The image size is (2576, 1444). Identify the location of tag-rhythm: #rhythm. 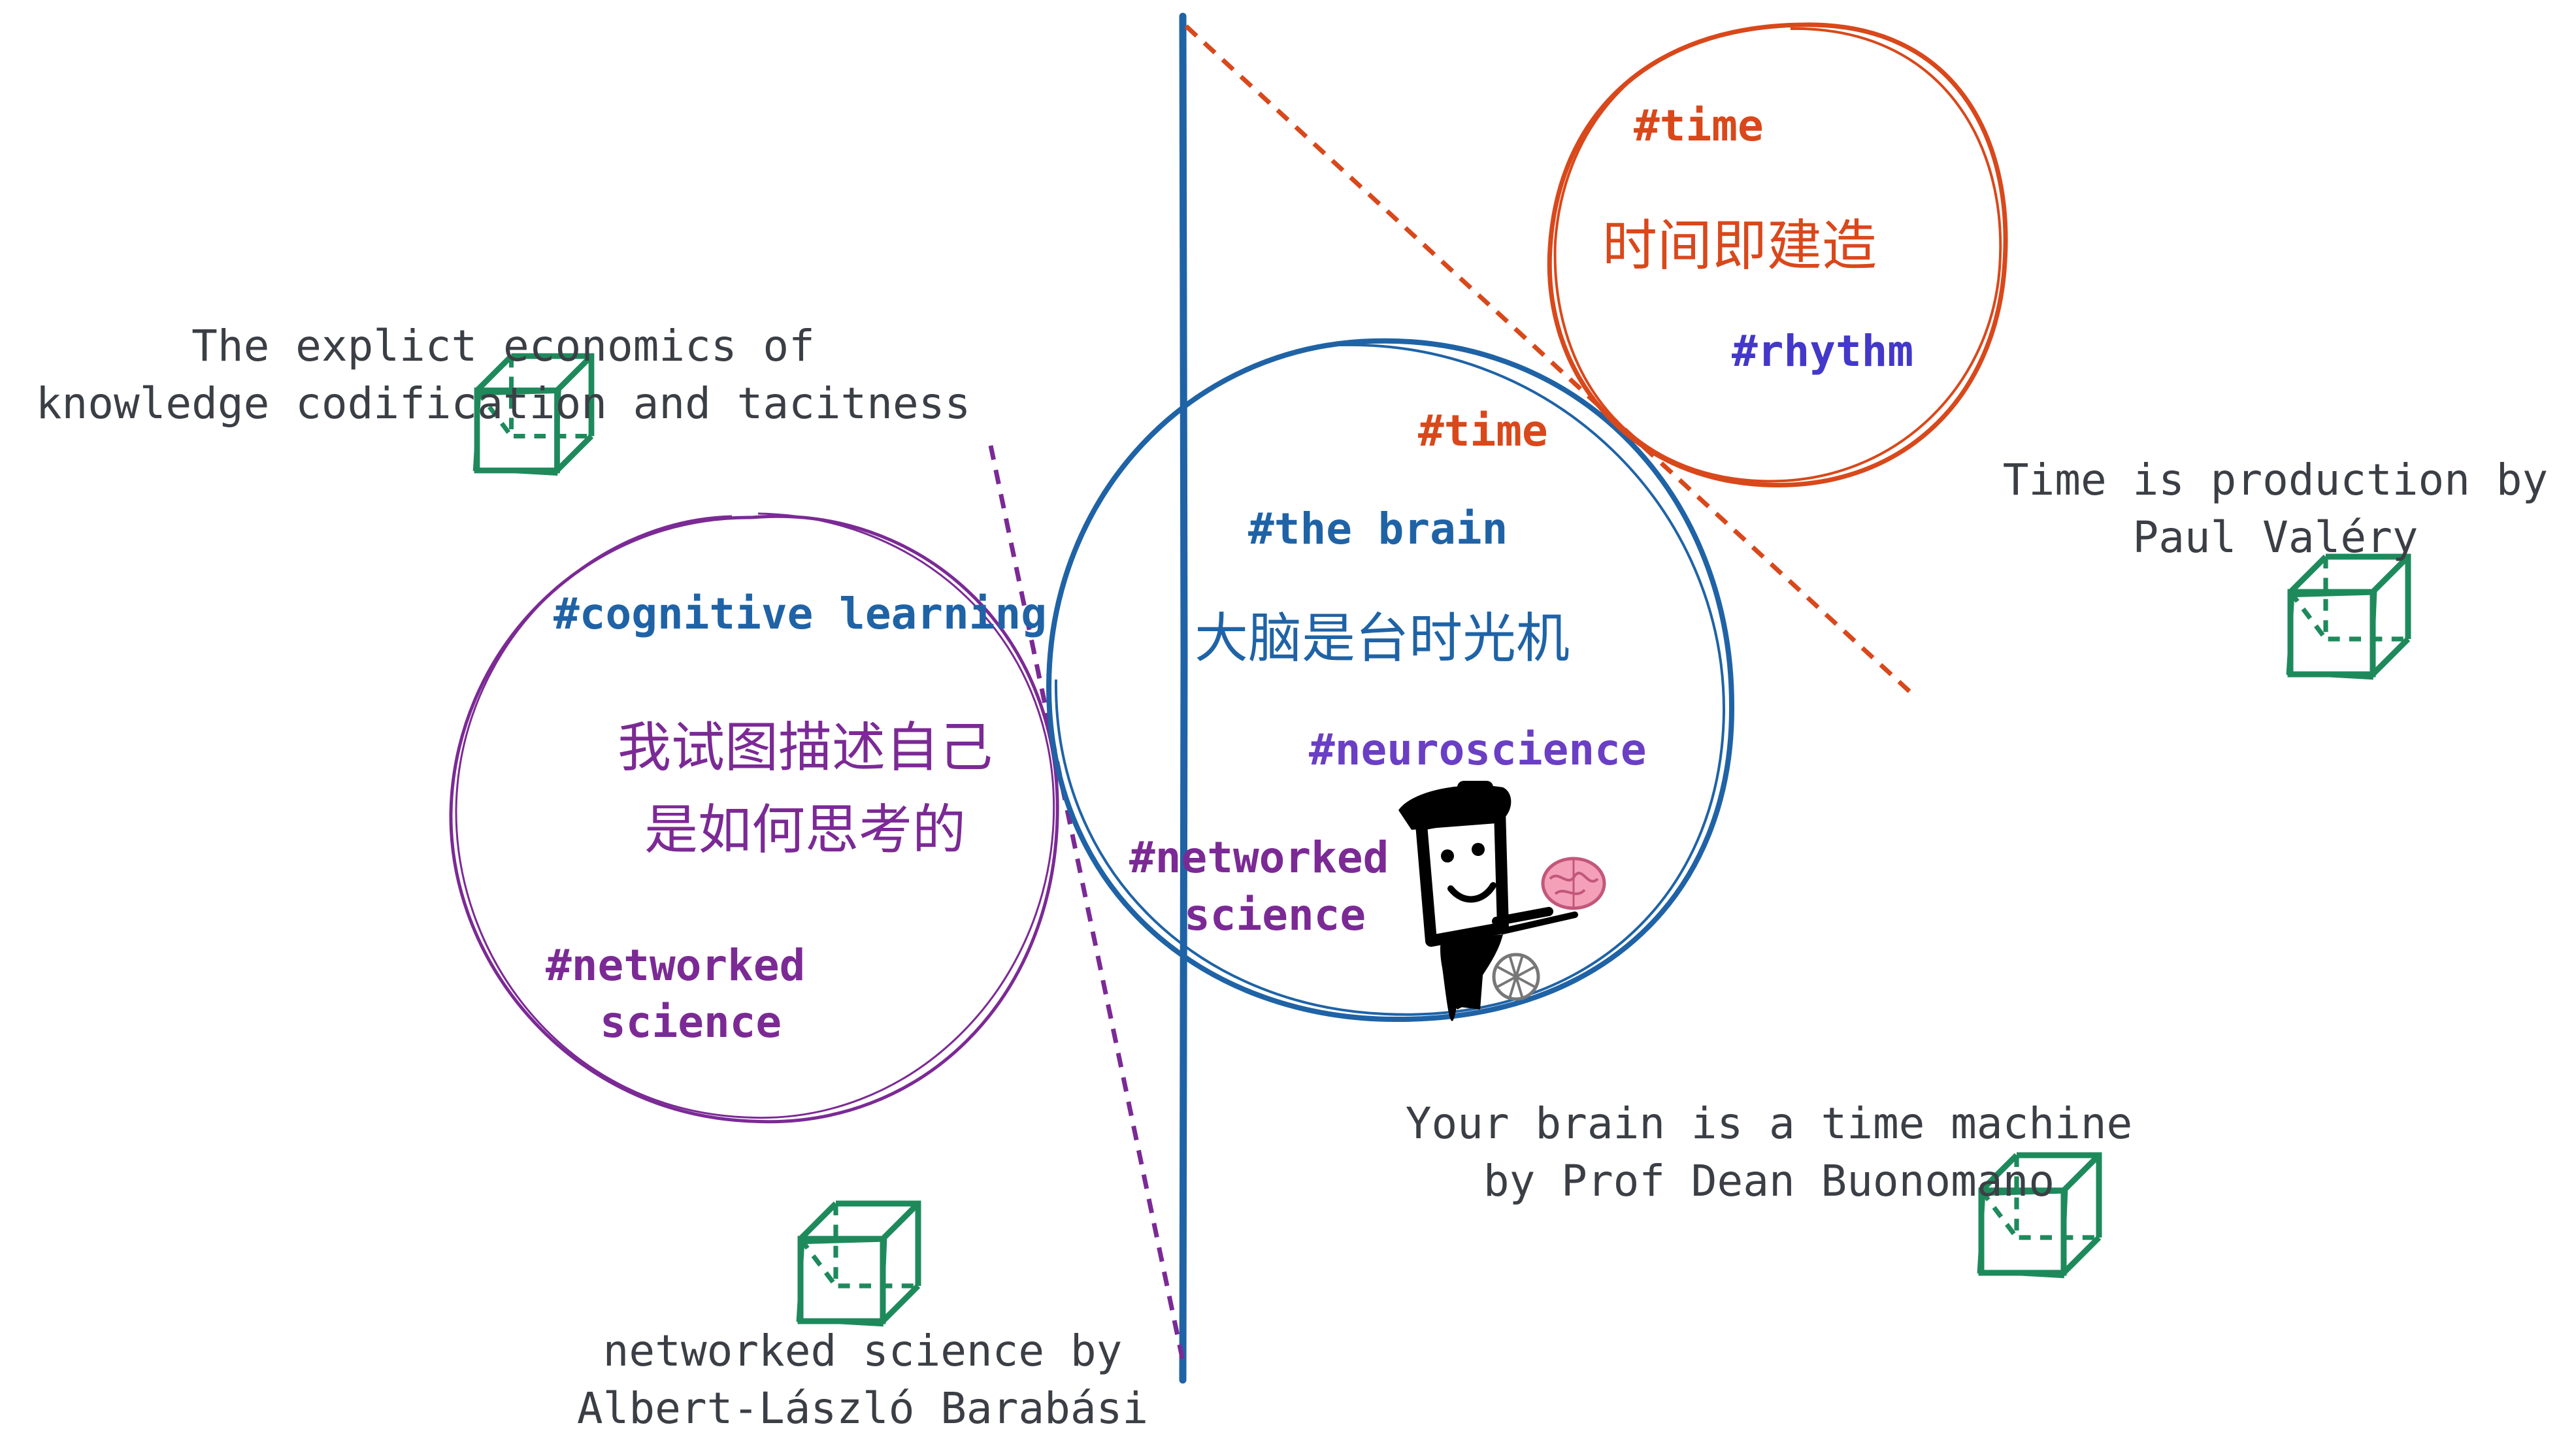
(1822, 351).